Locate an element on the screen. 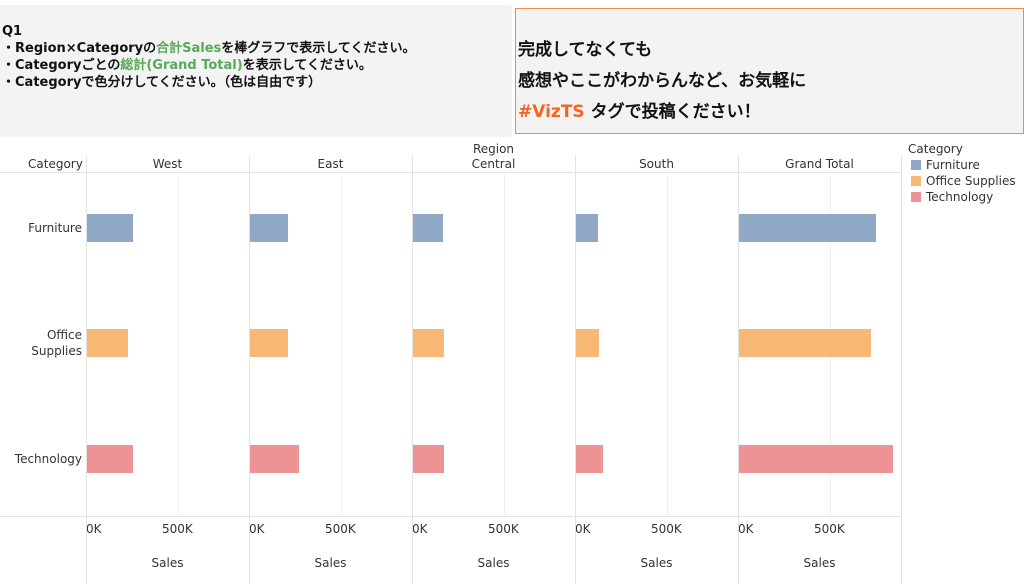 This screenshot has height=584, width=1024. instruction-line-2: ・Categoryごとの総計(Grand Total)を表示してください。 is located at coordinates (257, 65).